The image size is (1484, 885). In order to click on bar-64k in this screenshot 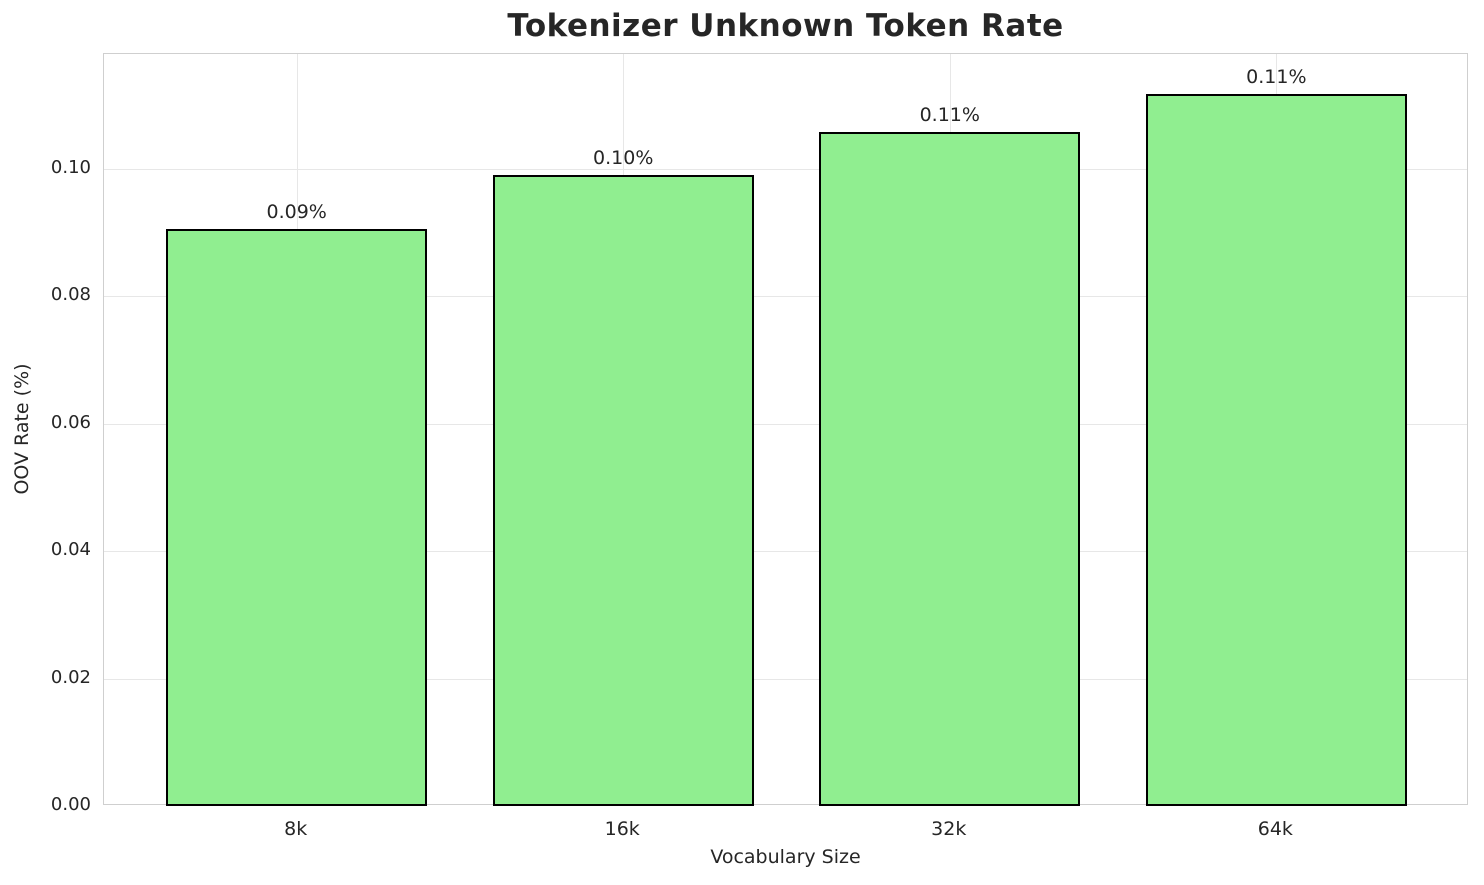, I will do `click(1276, 450)`.